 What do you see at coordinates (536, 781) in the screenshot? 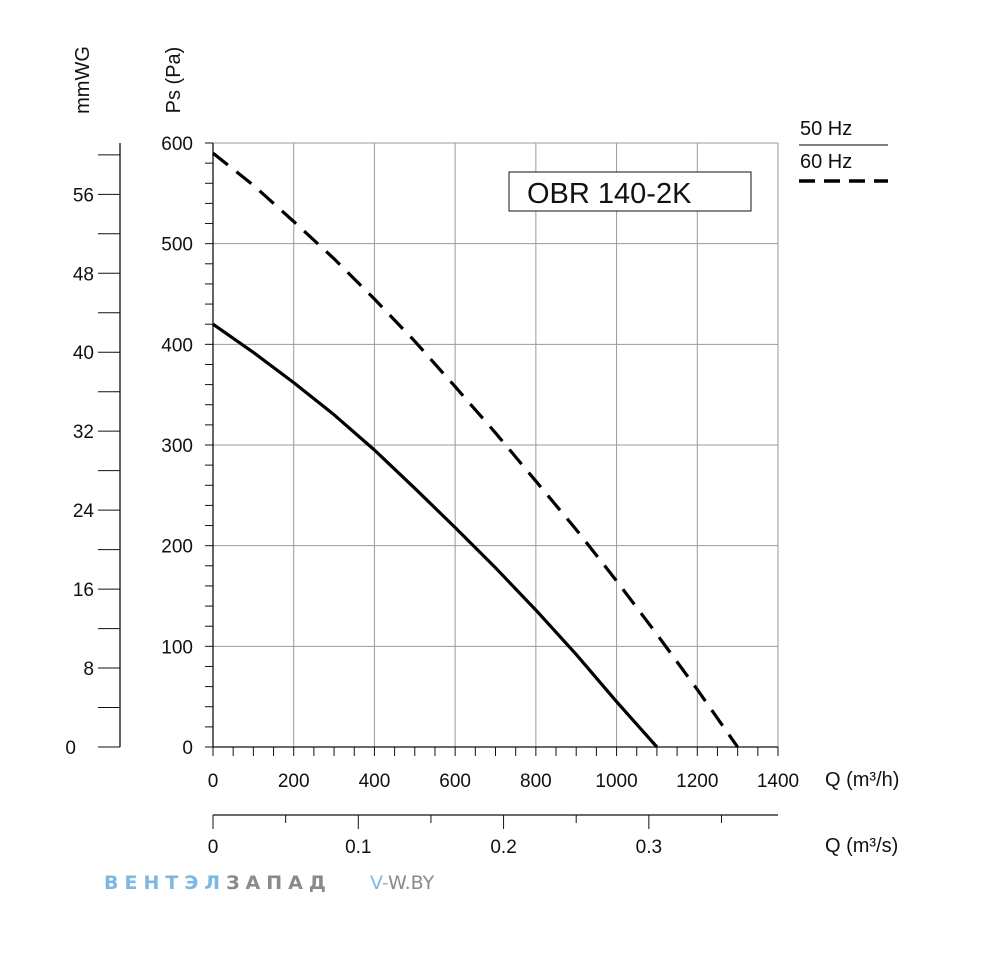
I see `x-tick-label: 800` at bounding box center [536, 781].